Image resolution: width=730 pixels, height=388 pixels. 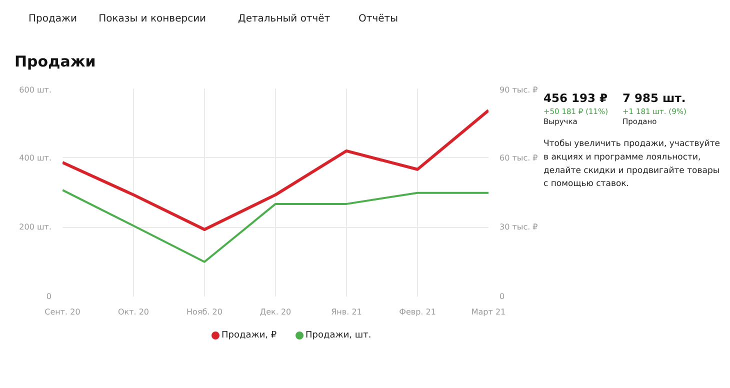 I want to click on x-tick-label: Янв. 21, so click(x=346, y=312).